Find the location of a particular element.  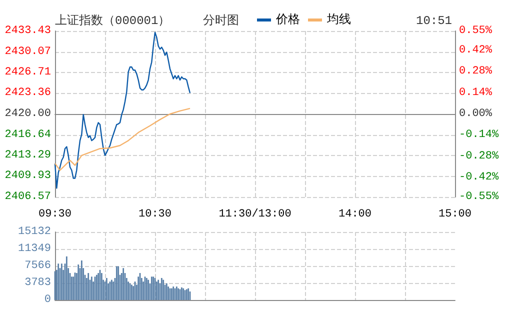

legend-label: 均线 is located at coordinates (338, 20).